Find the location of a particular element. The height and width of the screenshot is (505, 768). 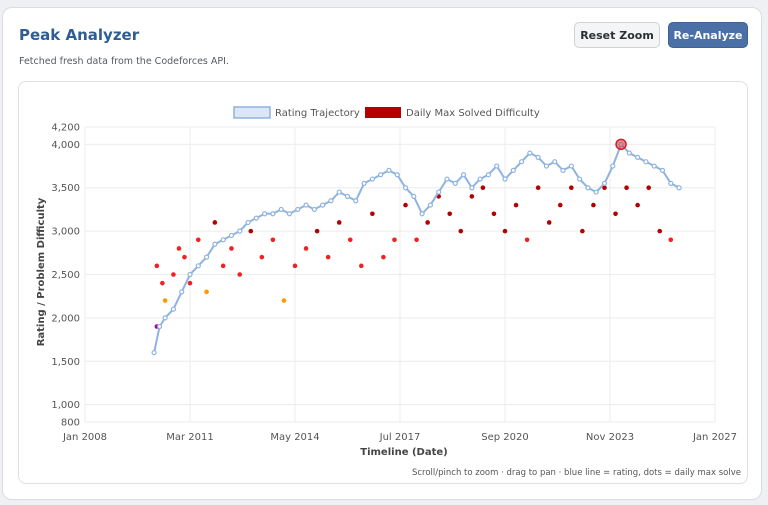

y-tick-label: 3,500 is located at coordinates (65, 188).